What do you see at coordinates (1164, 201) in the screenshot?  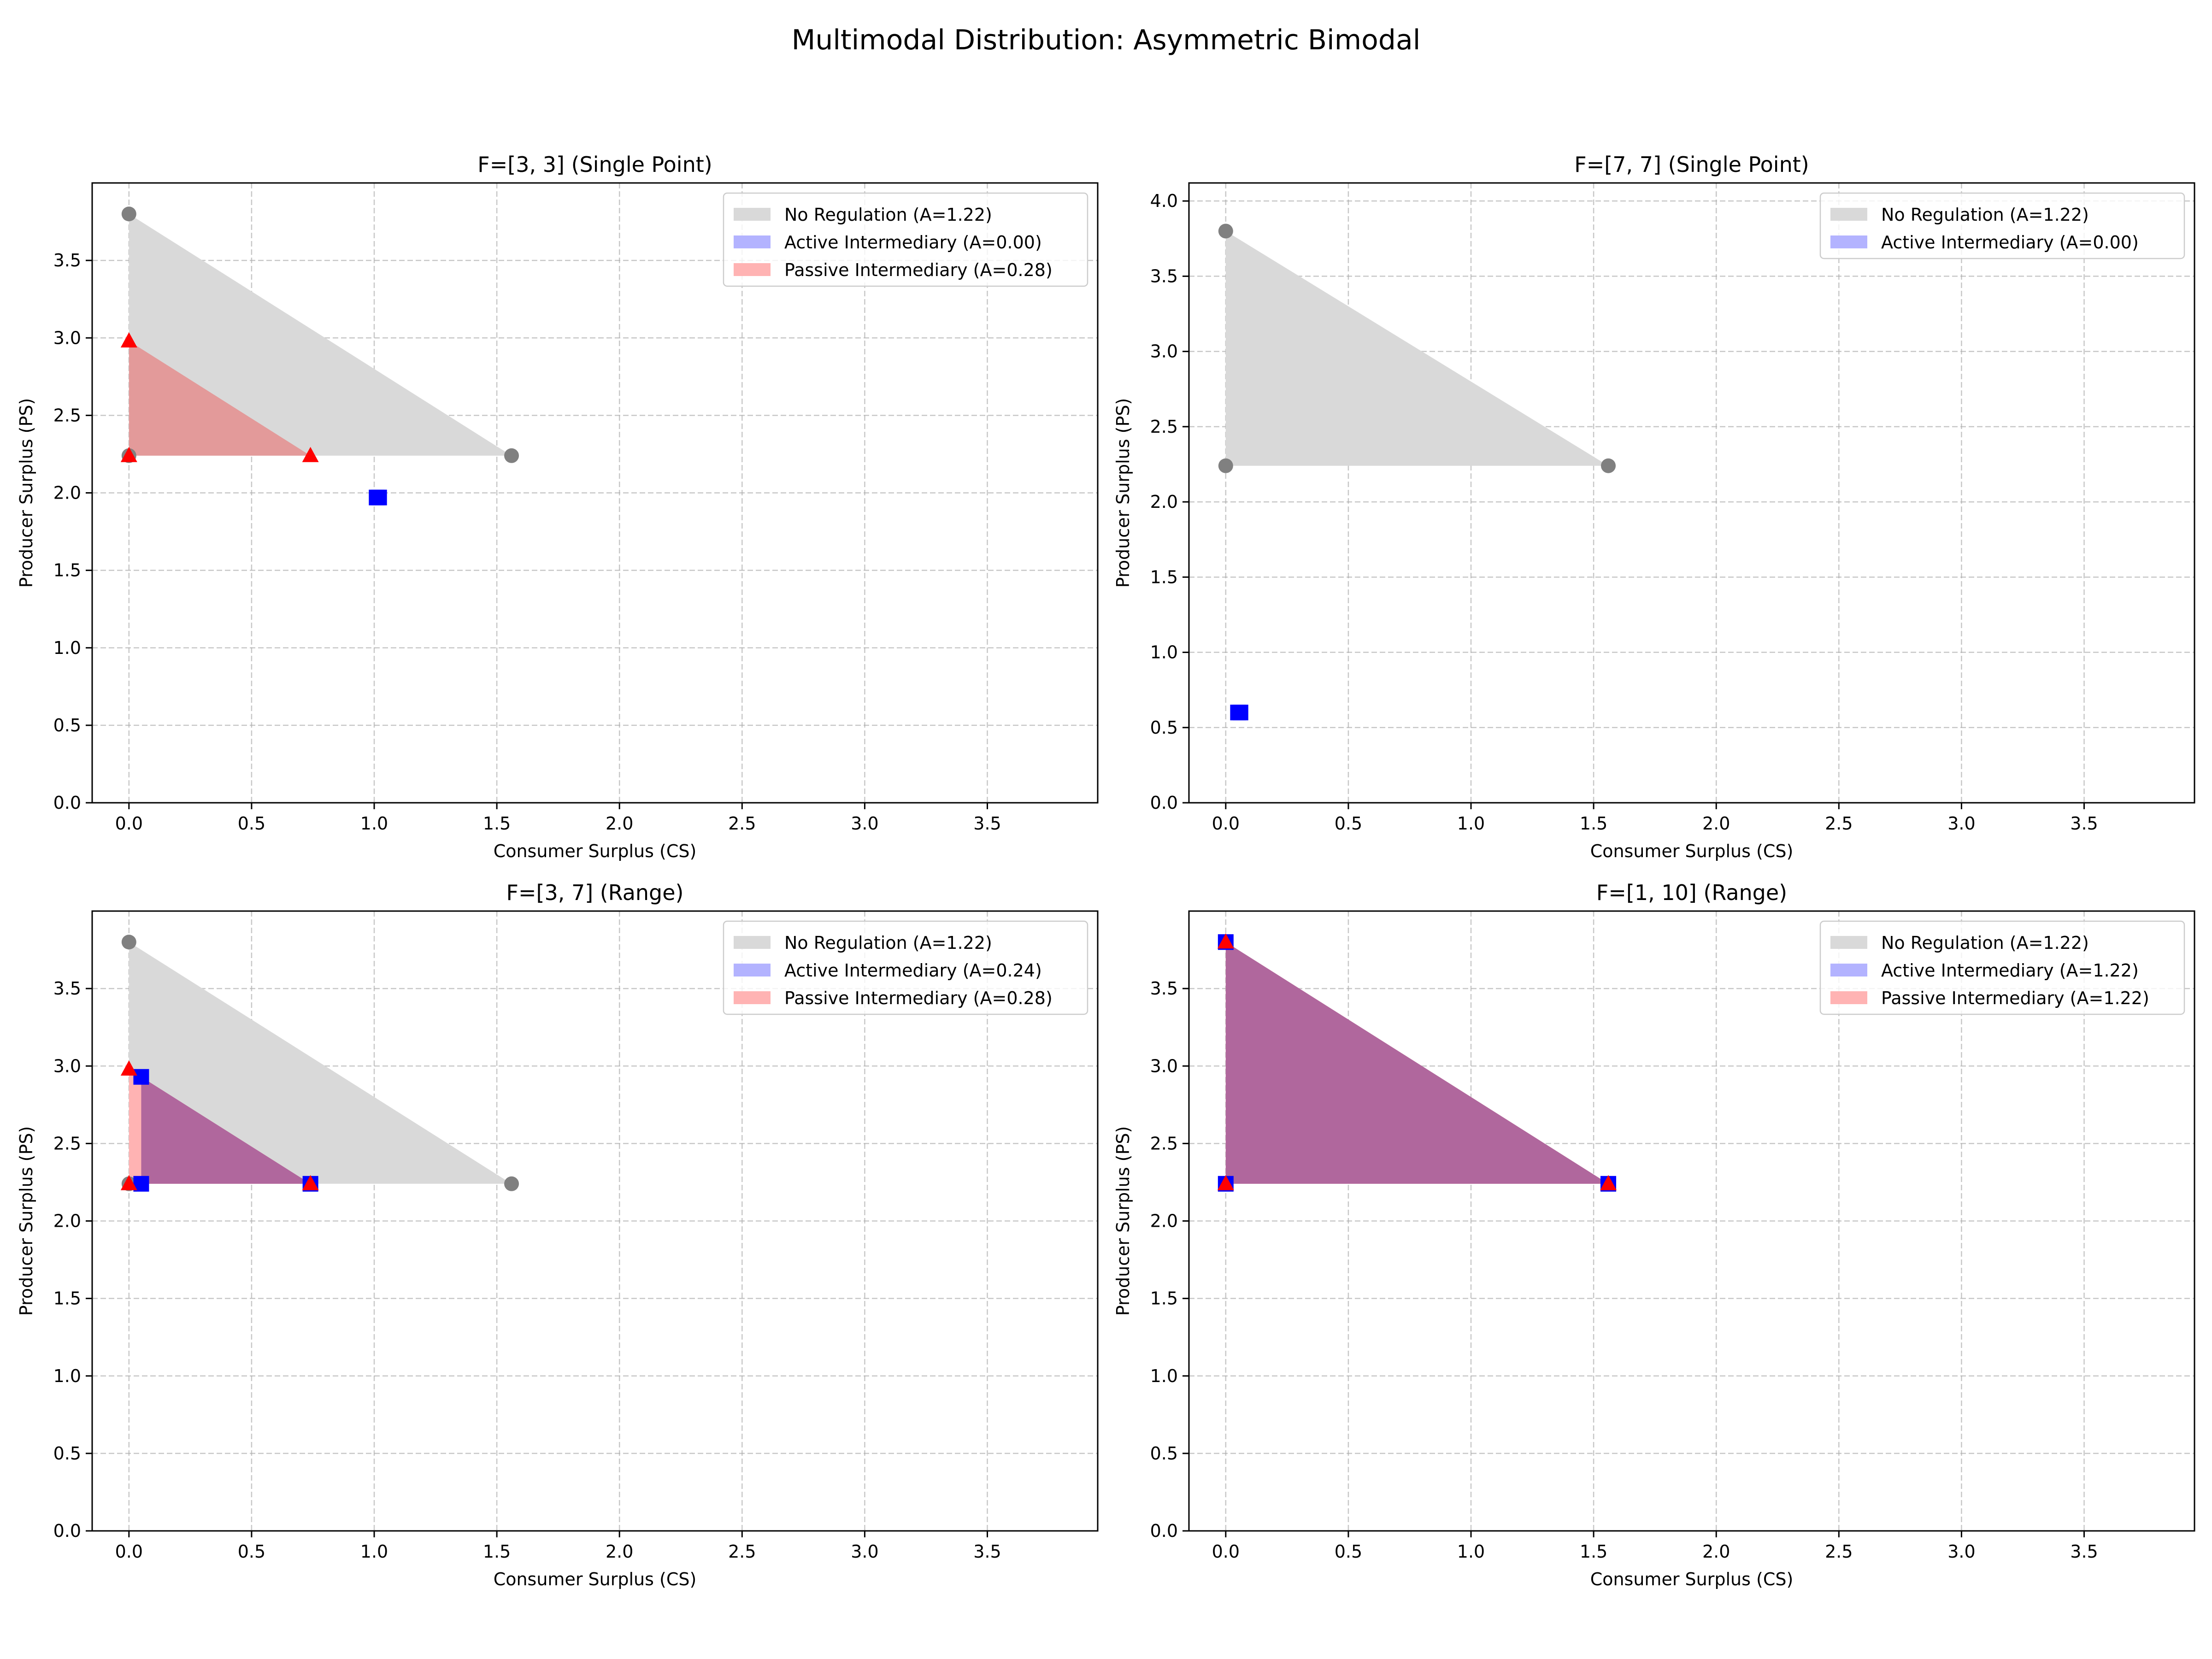 I see `y-tick-label: 4.0` at bounding box center [1164, 201].